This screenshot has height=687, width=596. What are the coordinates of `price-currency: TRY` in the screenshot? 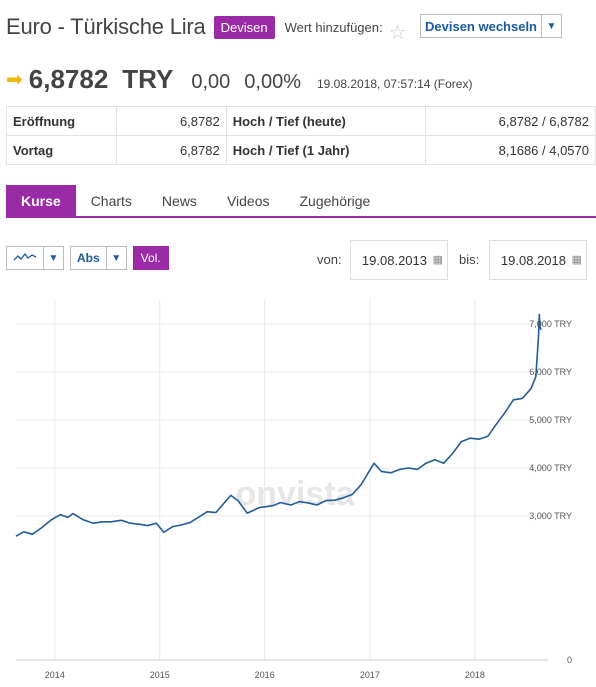 It's located at (148, 79).